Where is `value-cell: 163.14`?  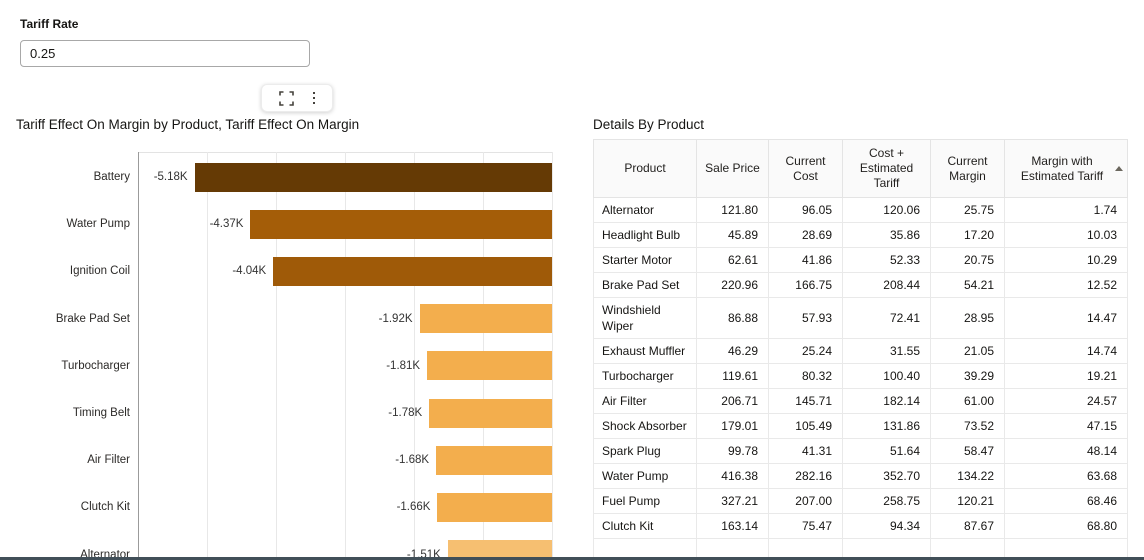
value-cell: 163.14 is located at coordinates (732, 526).